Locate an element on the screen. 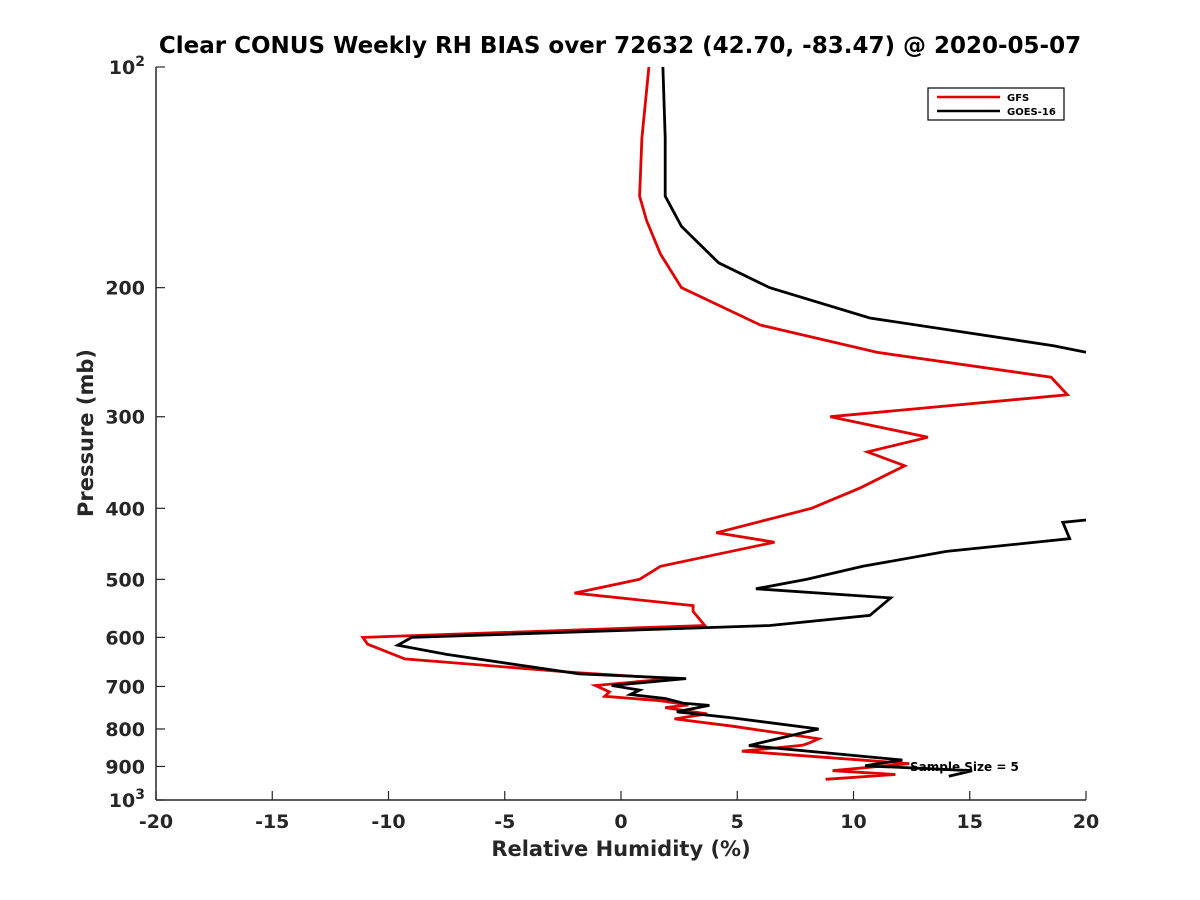  x-tick-label: 10 is located at coordinates (853, 822).